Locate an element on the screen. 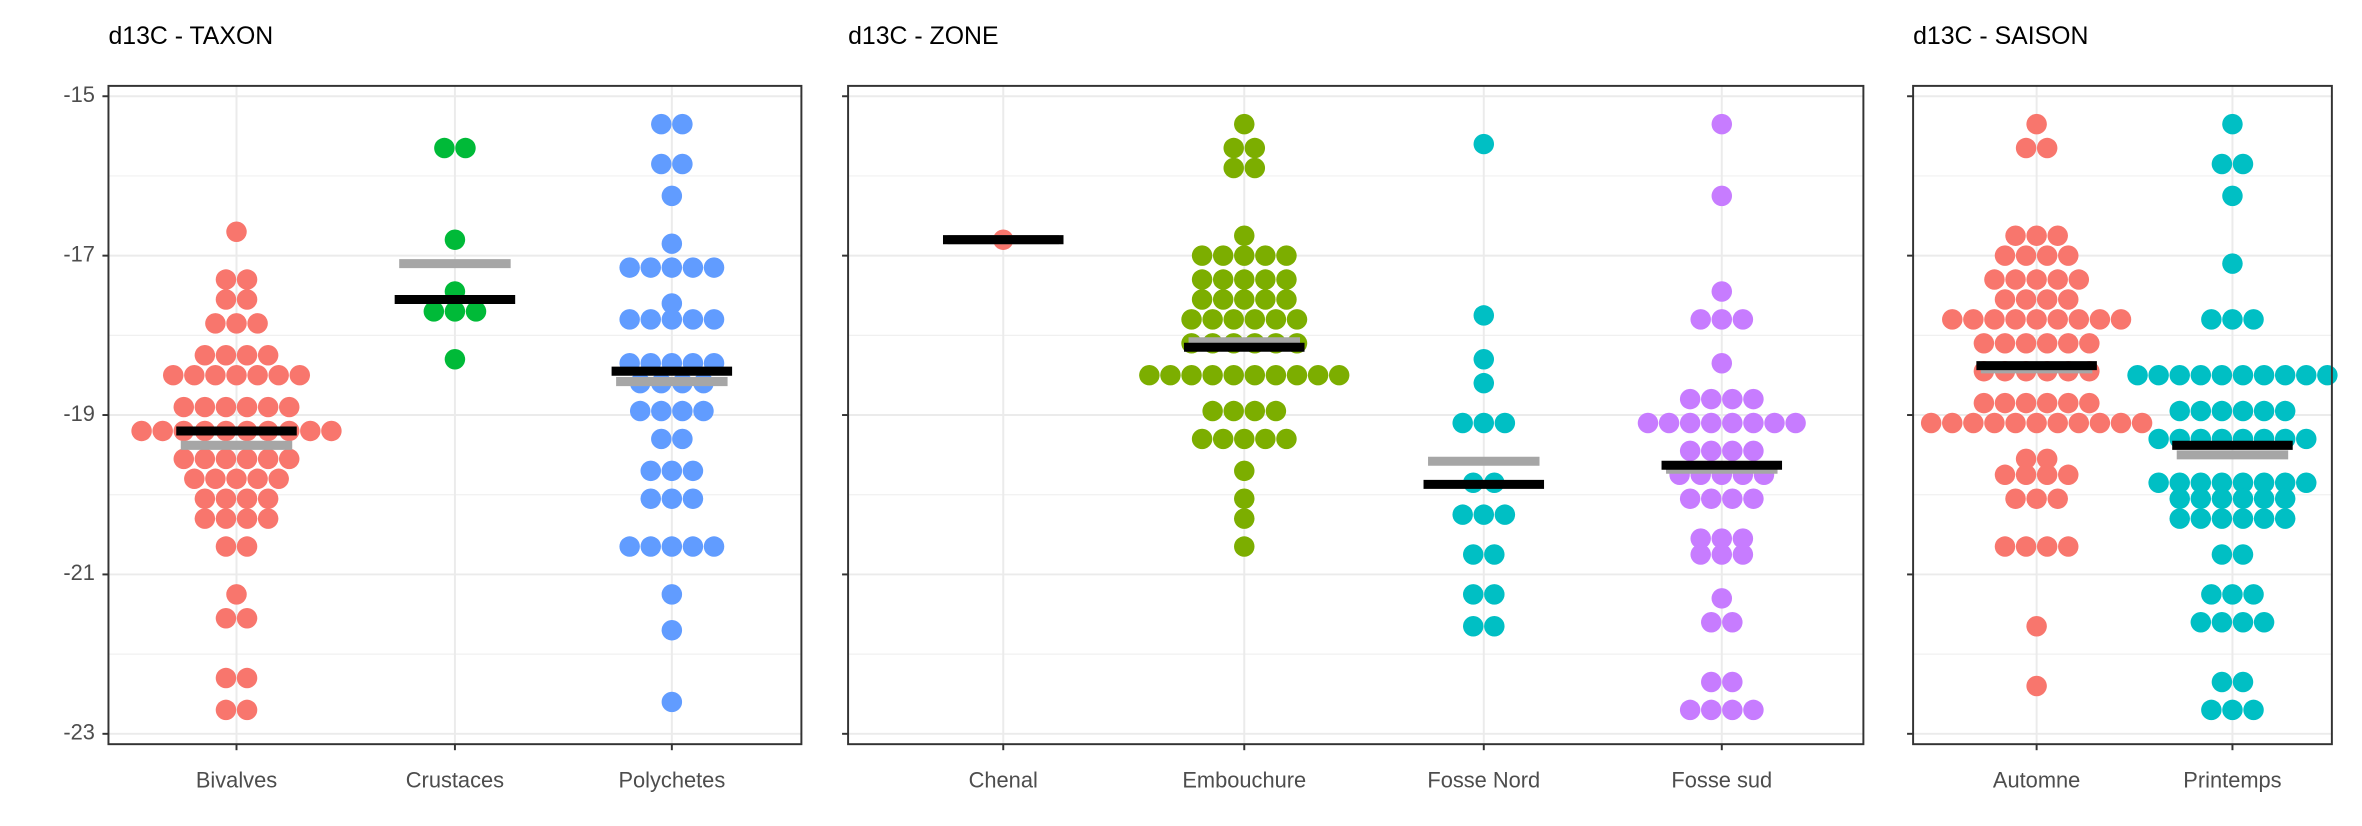 This screenshot has height=826, width=2362. x-tick-label: Automne is located at coordinates (2036, 780).